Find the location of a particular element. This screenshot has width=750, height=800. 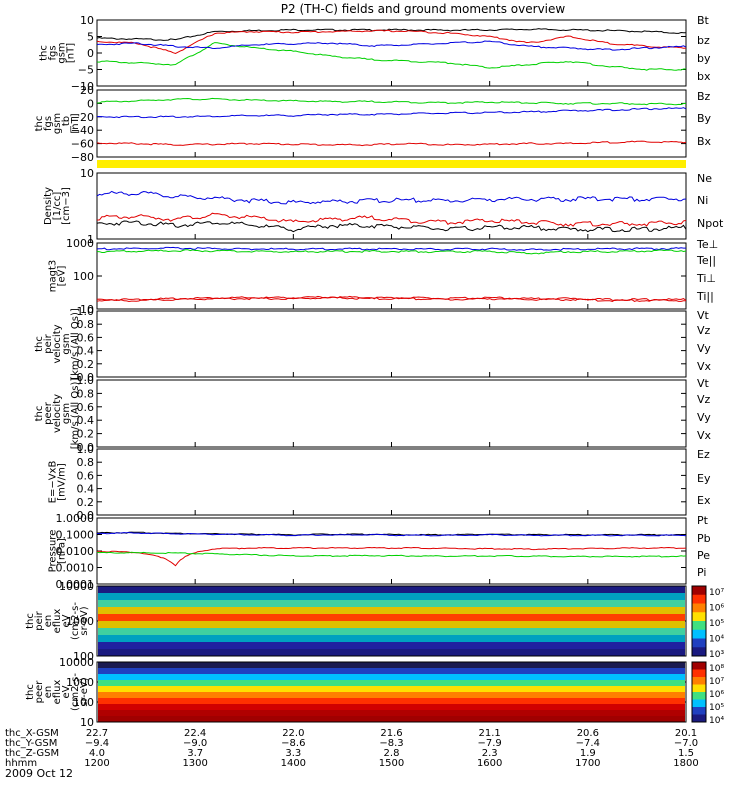

y-tick-label: 0.0 is located at coordinates (86, 515).